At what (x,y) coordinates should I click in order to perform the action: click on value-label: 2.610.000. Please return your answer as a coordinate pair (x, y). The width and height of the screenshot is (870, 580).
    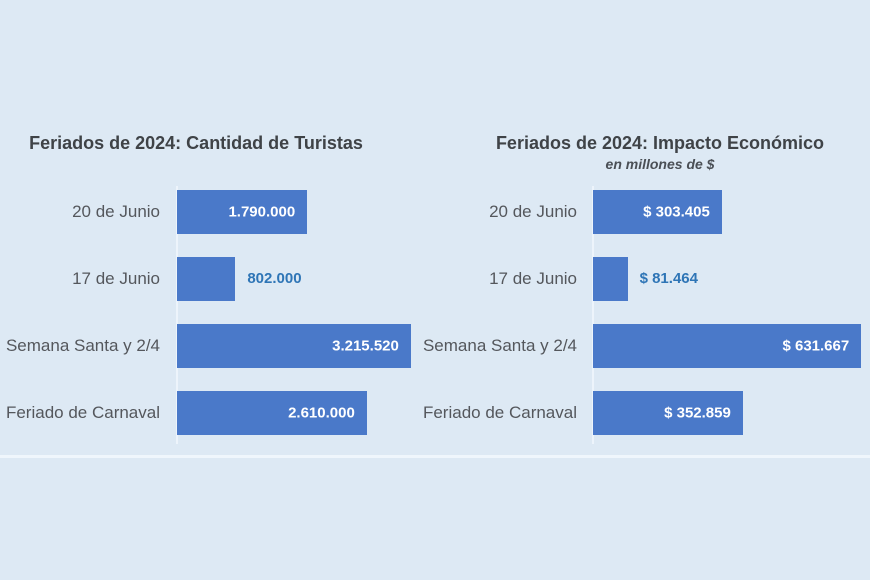
    Looking at the image, I should click on (321, 412).